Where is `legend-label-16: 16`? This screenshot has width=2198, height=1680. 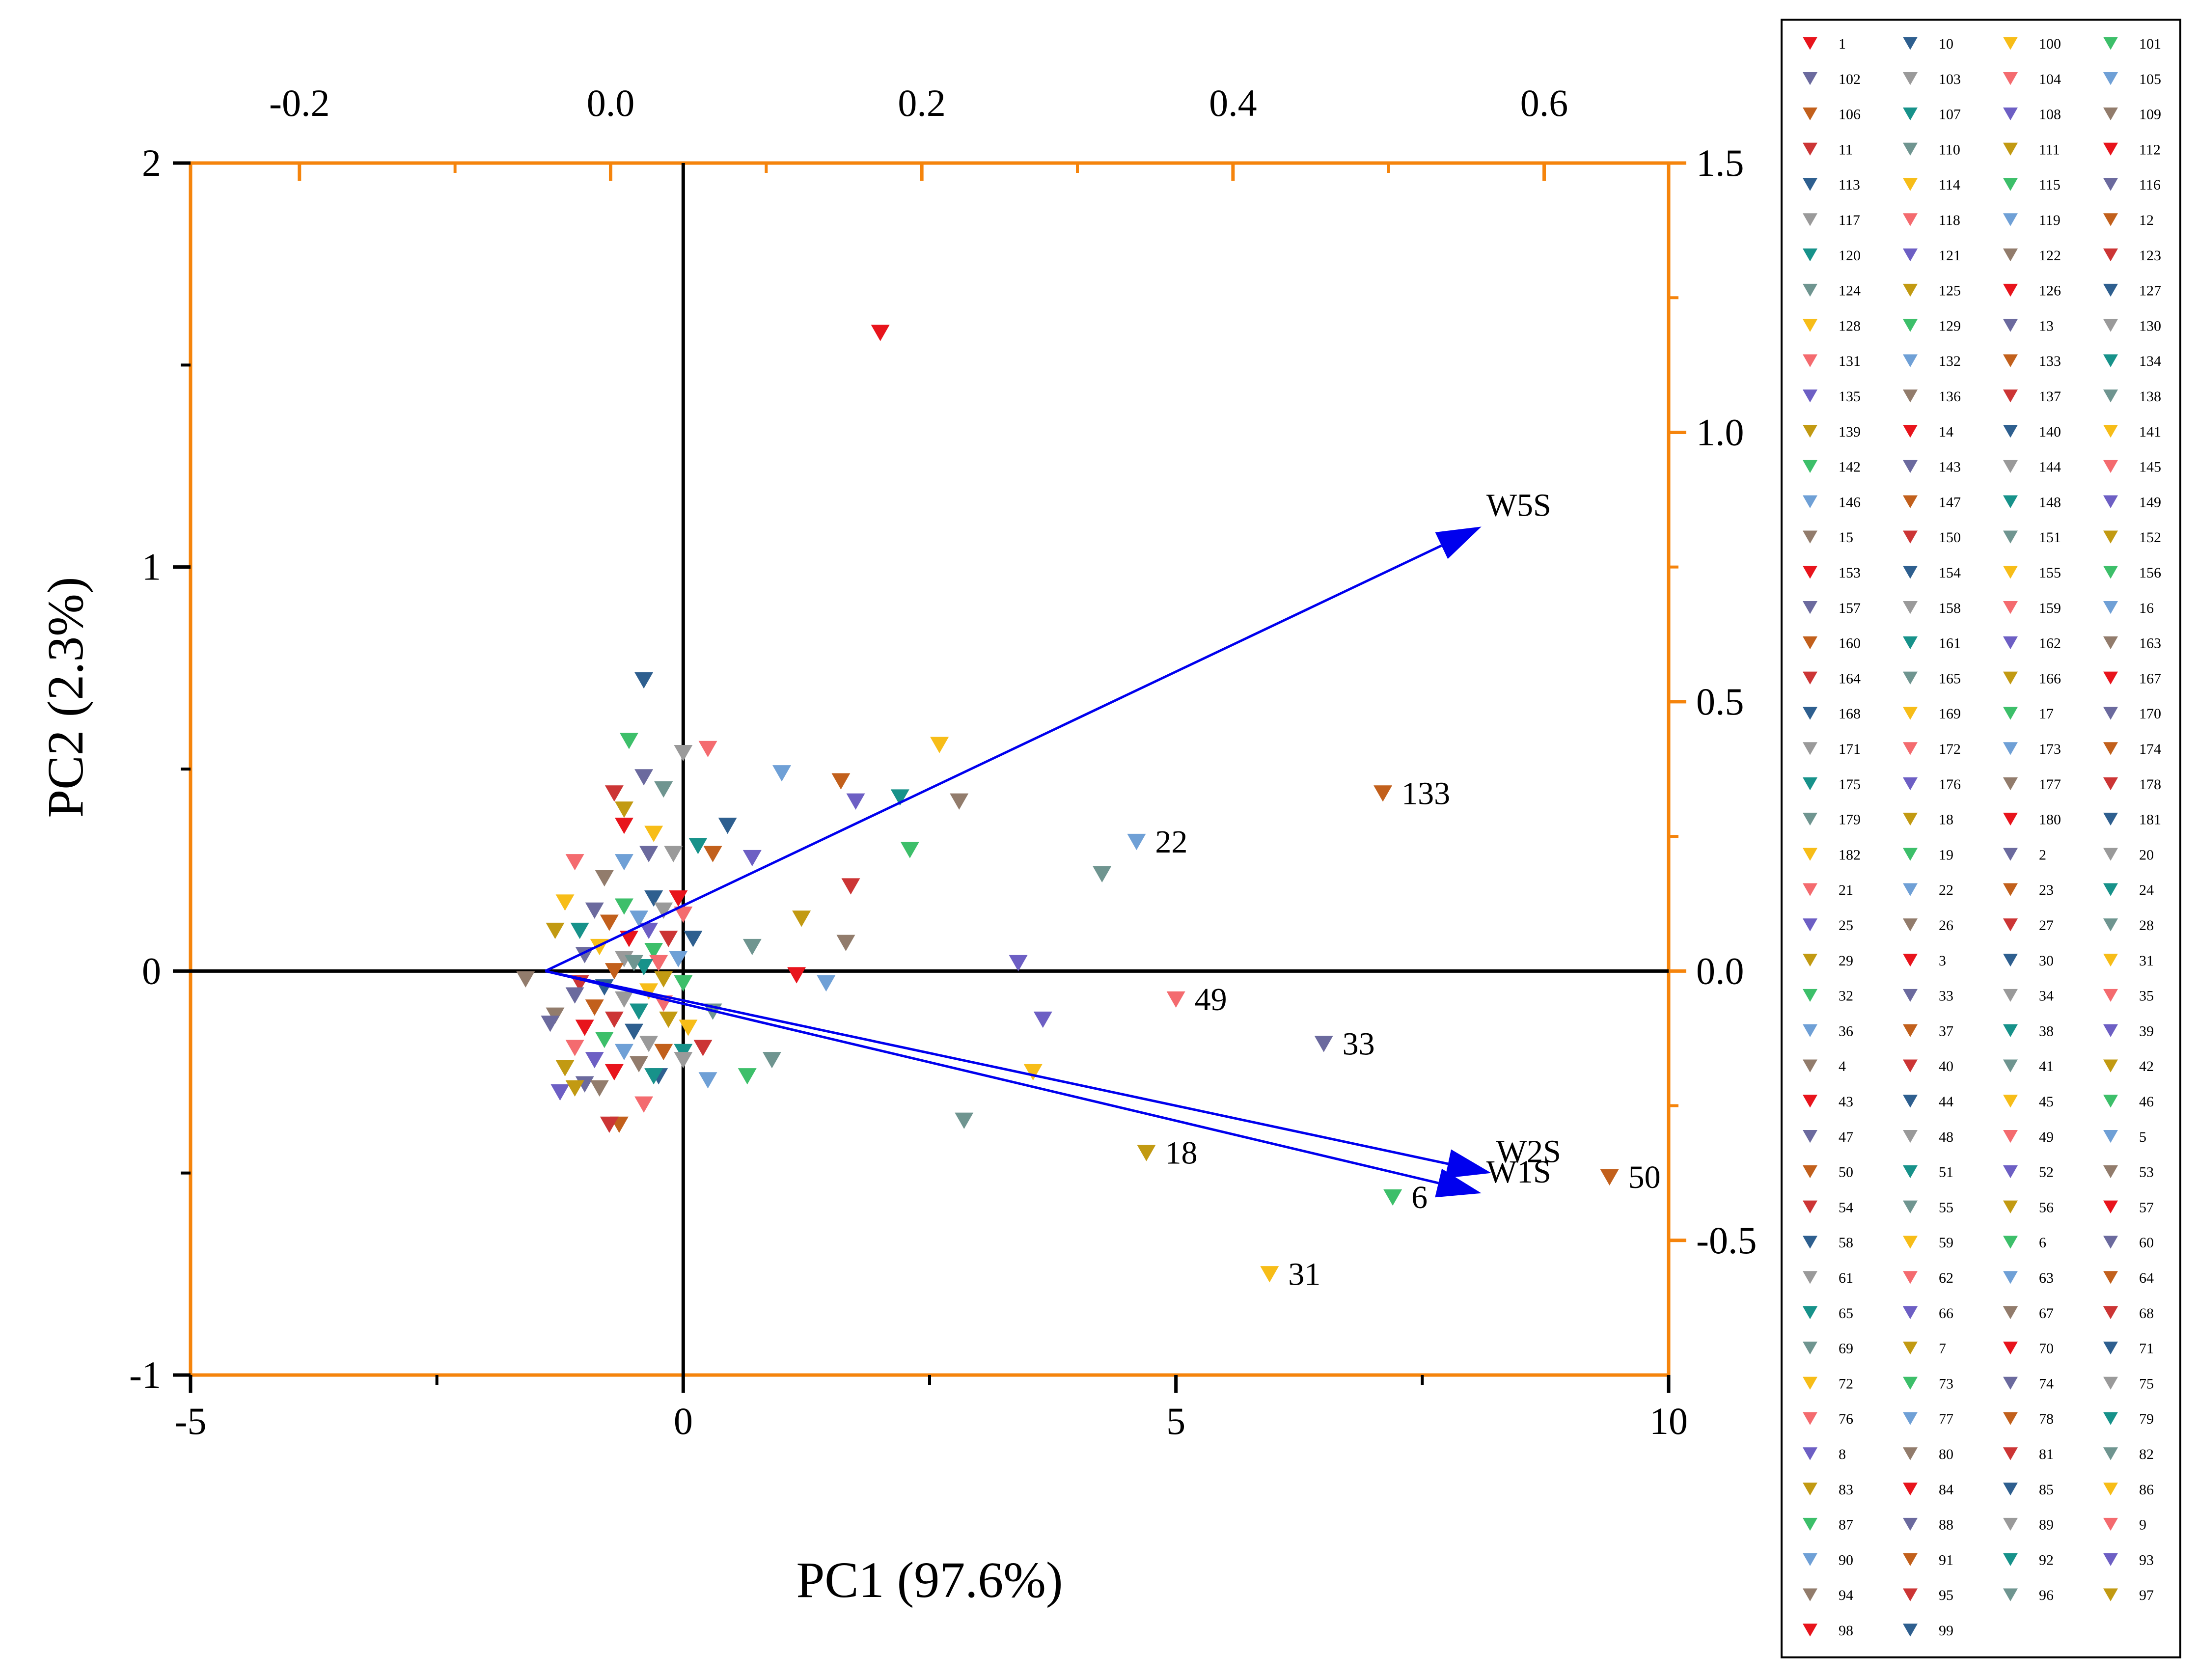
legend-label-16: 16 is located at coordinates (2146, 608).